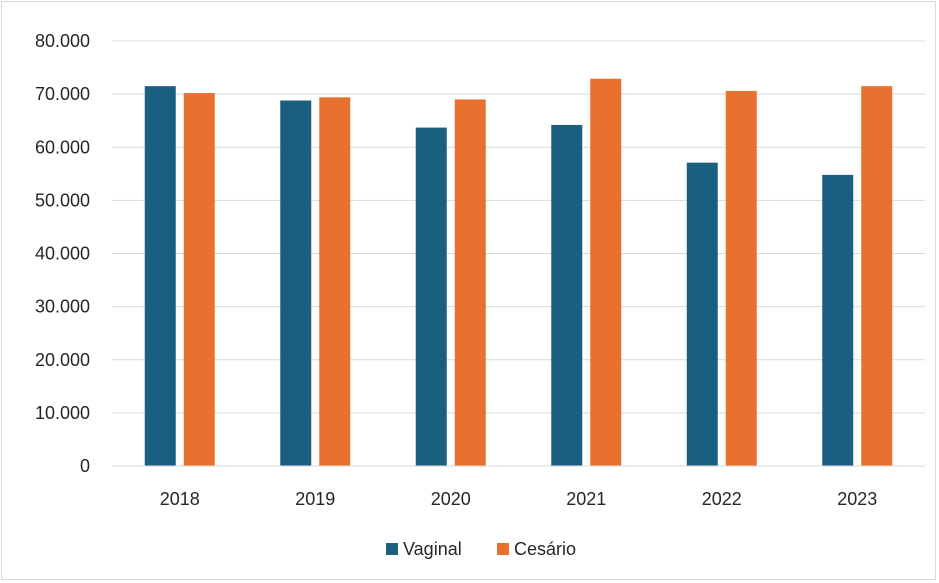 The image size is (939, 583). What do you see at coordinates (62, 94) in the screenshot?
I see `y-tick-label: 70.000` at bounding box center [62, 94].